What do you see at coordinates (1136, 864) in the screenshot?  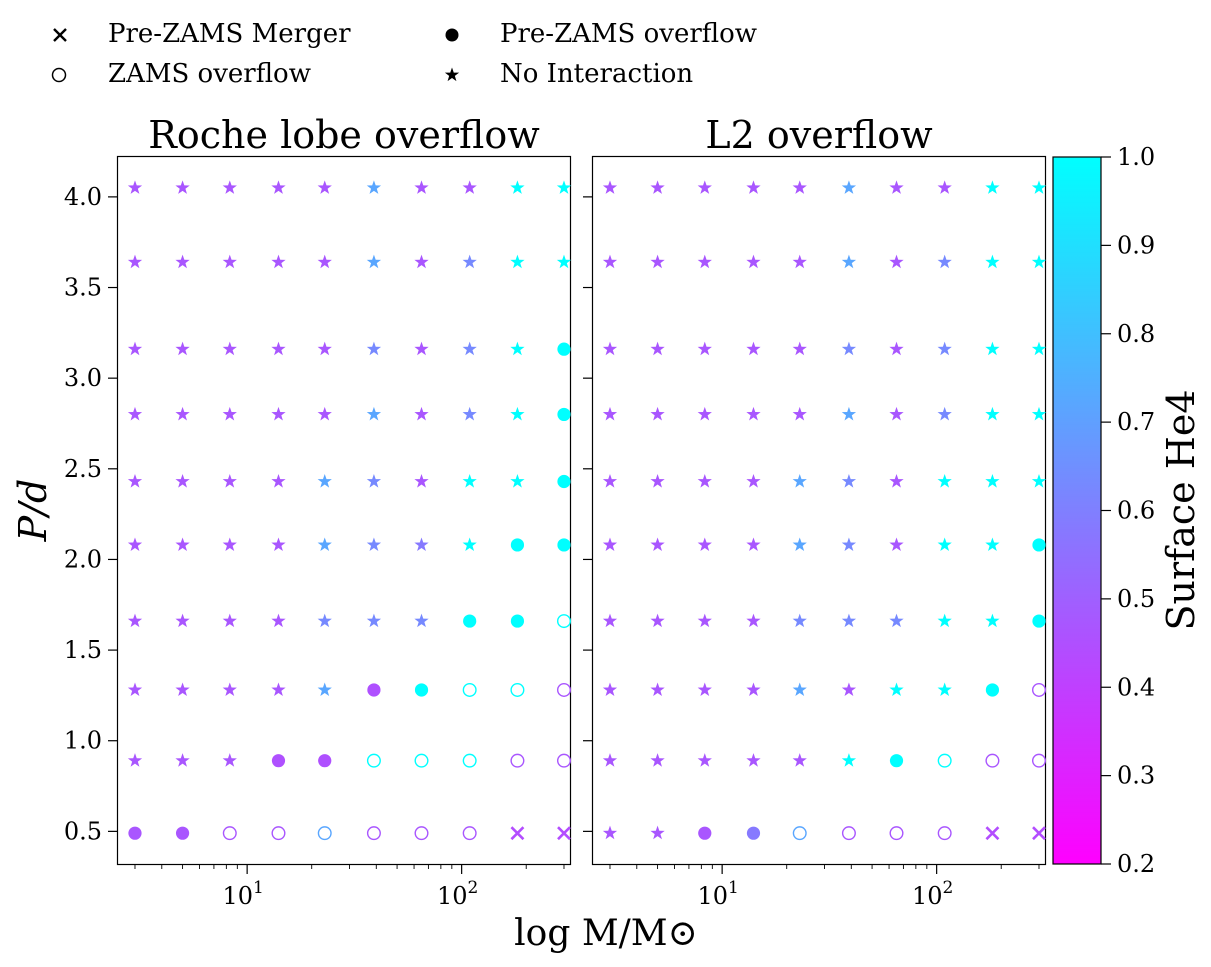 I see `colorbar-tick-label: 0.2` at bounding box center [1136, 864].